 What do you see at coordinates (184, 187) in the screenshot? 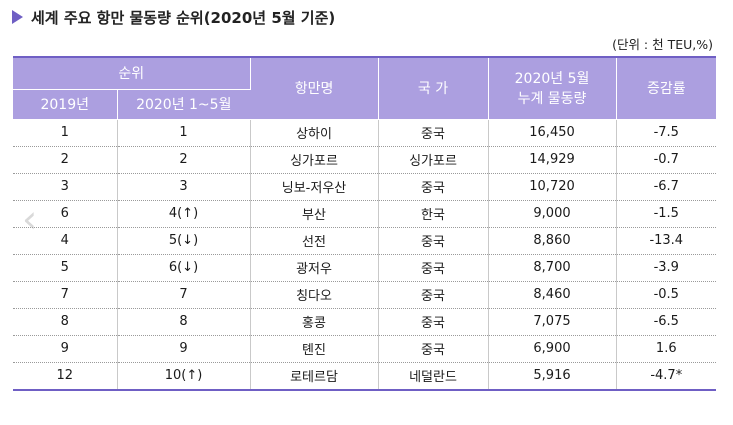
I see `cell-r2020: 3` at bounding box center [184, 187].